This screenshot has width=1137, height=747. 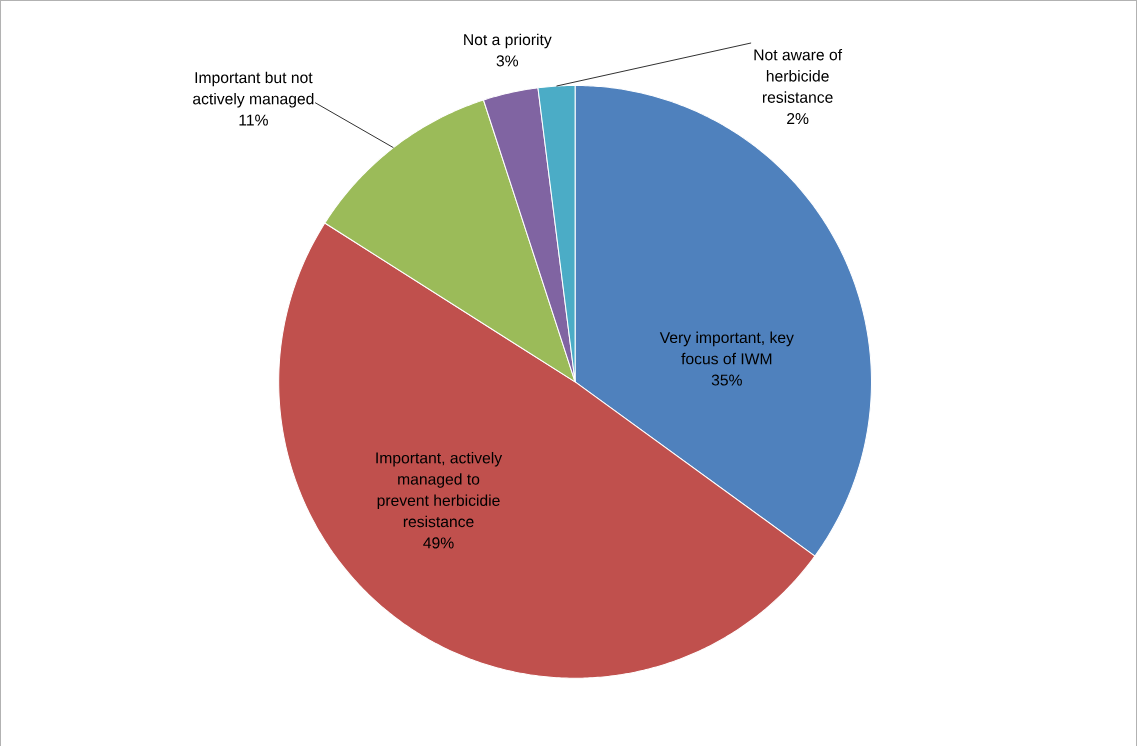 What do you see at coordinates (439, 490) in the screenshot?
I see `slice-label: Important, actively managed to prevent herbicidie resistance` at bounding box center [439, 490].